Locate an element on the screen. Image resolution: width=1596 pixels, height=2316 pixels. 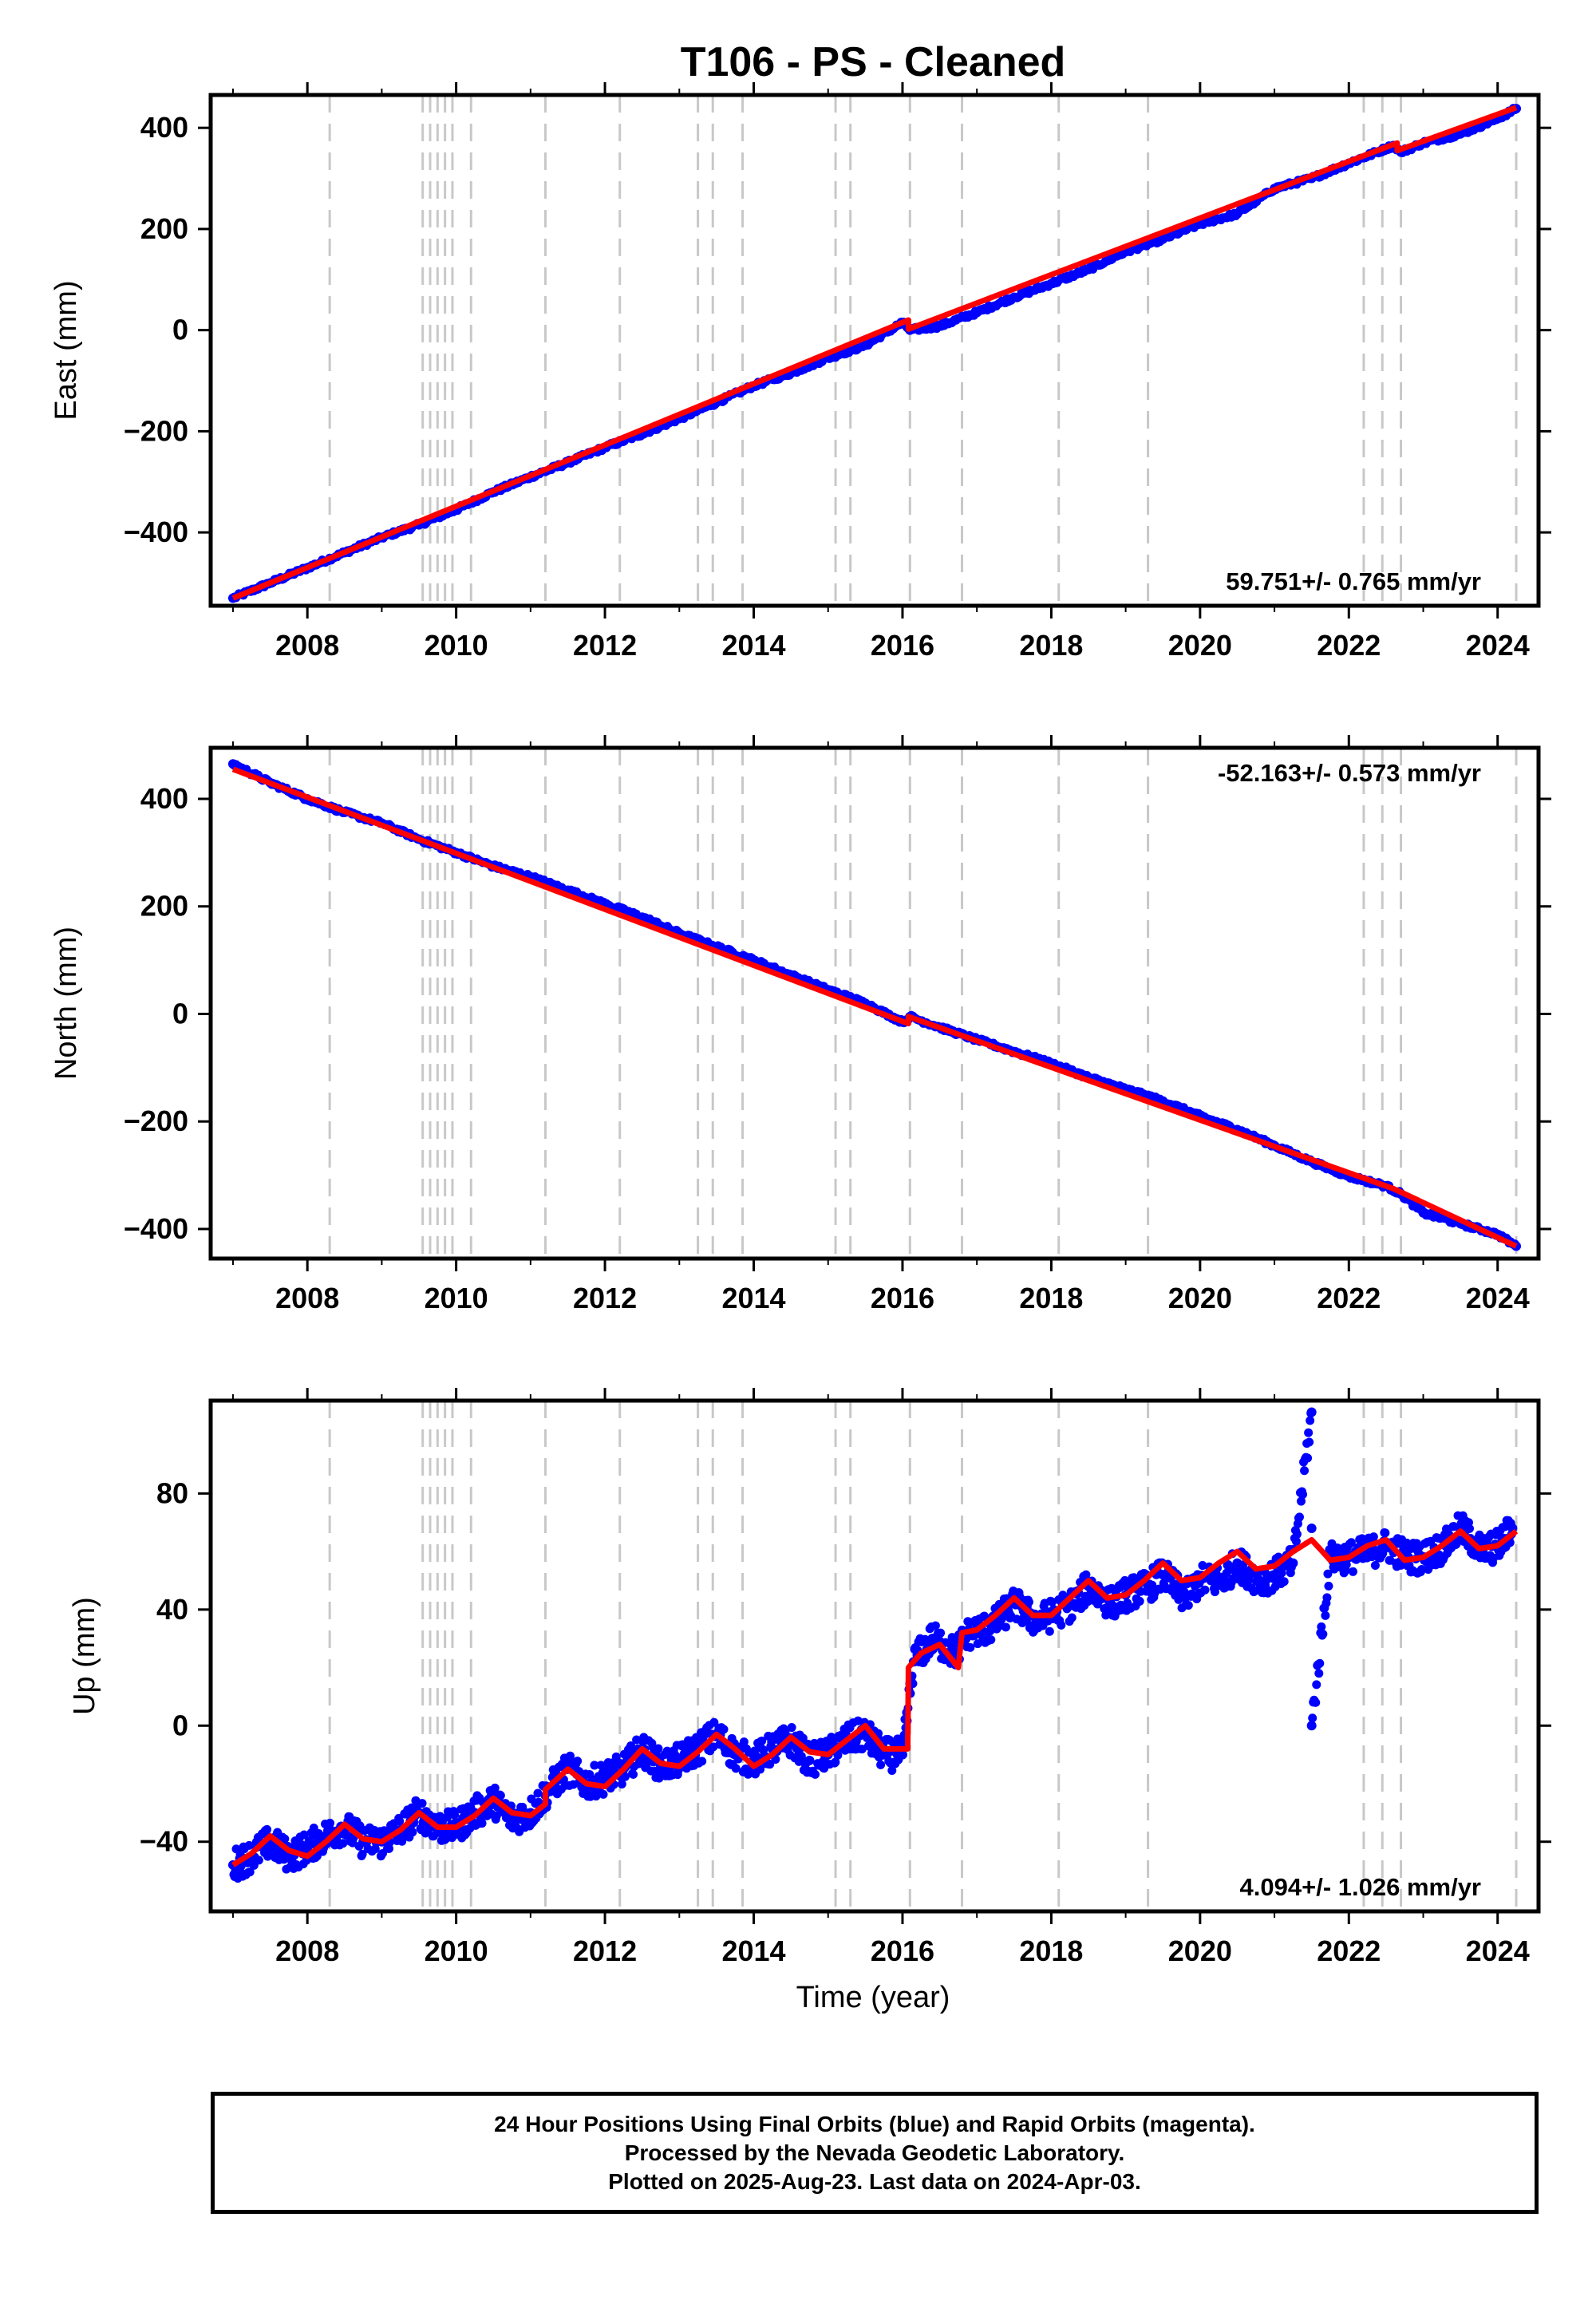
north-xtick-label-2: 2012 is located at coordinates (605, 1298).